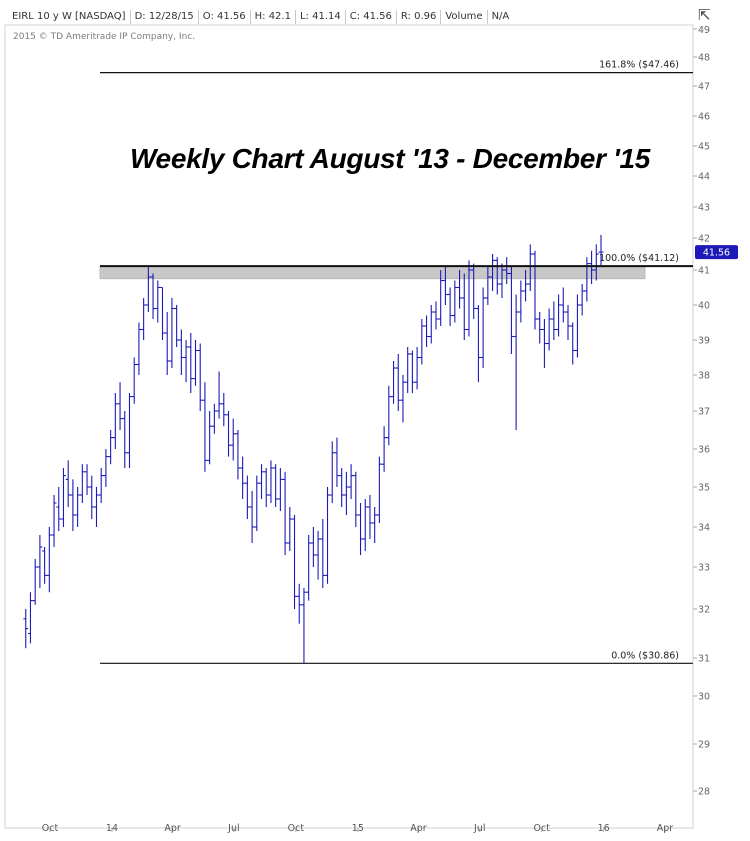 Image resolution: width=750 pixels, height=841 pixels. Describe the element at coordinates (70, 17) in the screenshot. I see `symbol-label: EIRL 10 y W [NASDAQ]` at that location.